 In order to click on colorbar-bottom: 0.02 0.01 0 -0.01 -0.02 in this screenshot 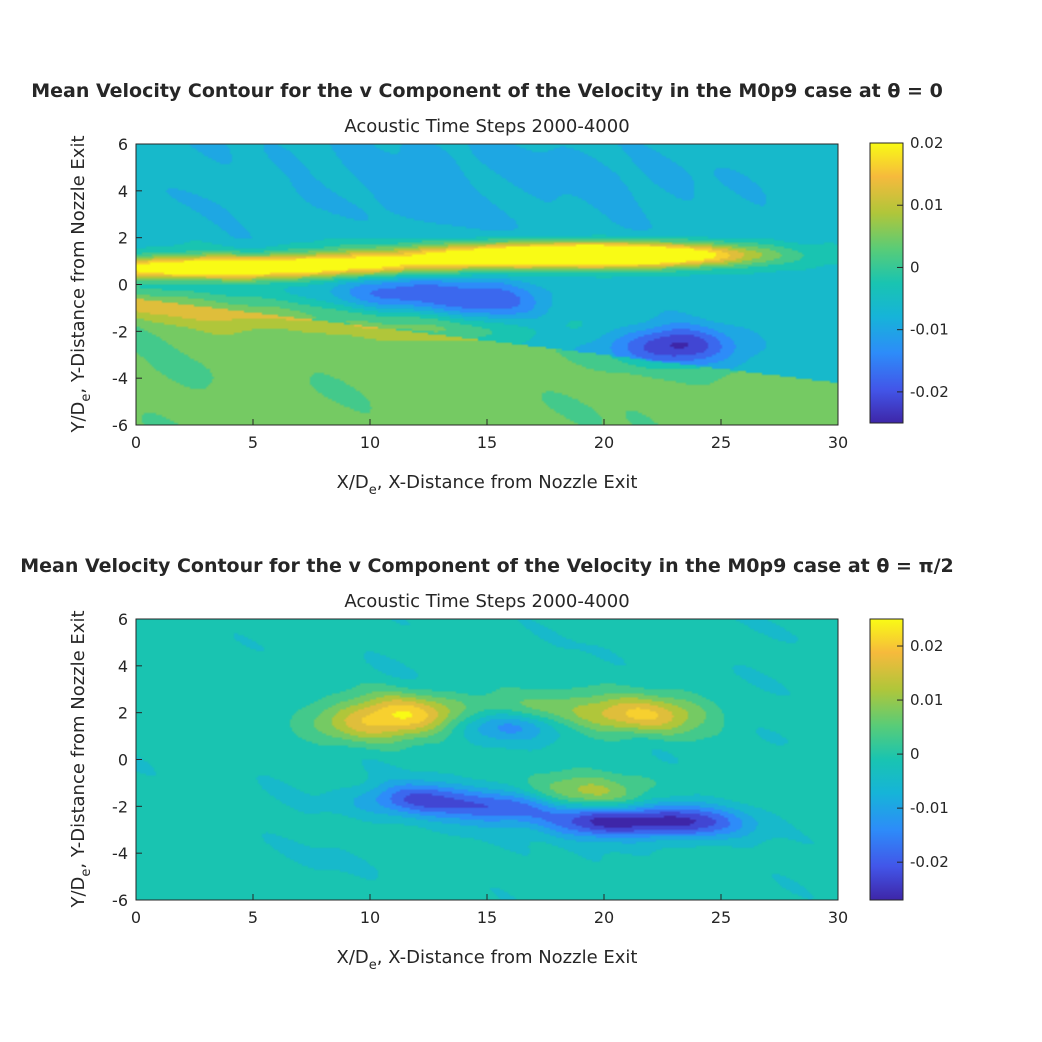, I will do `click(909, 759)`.